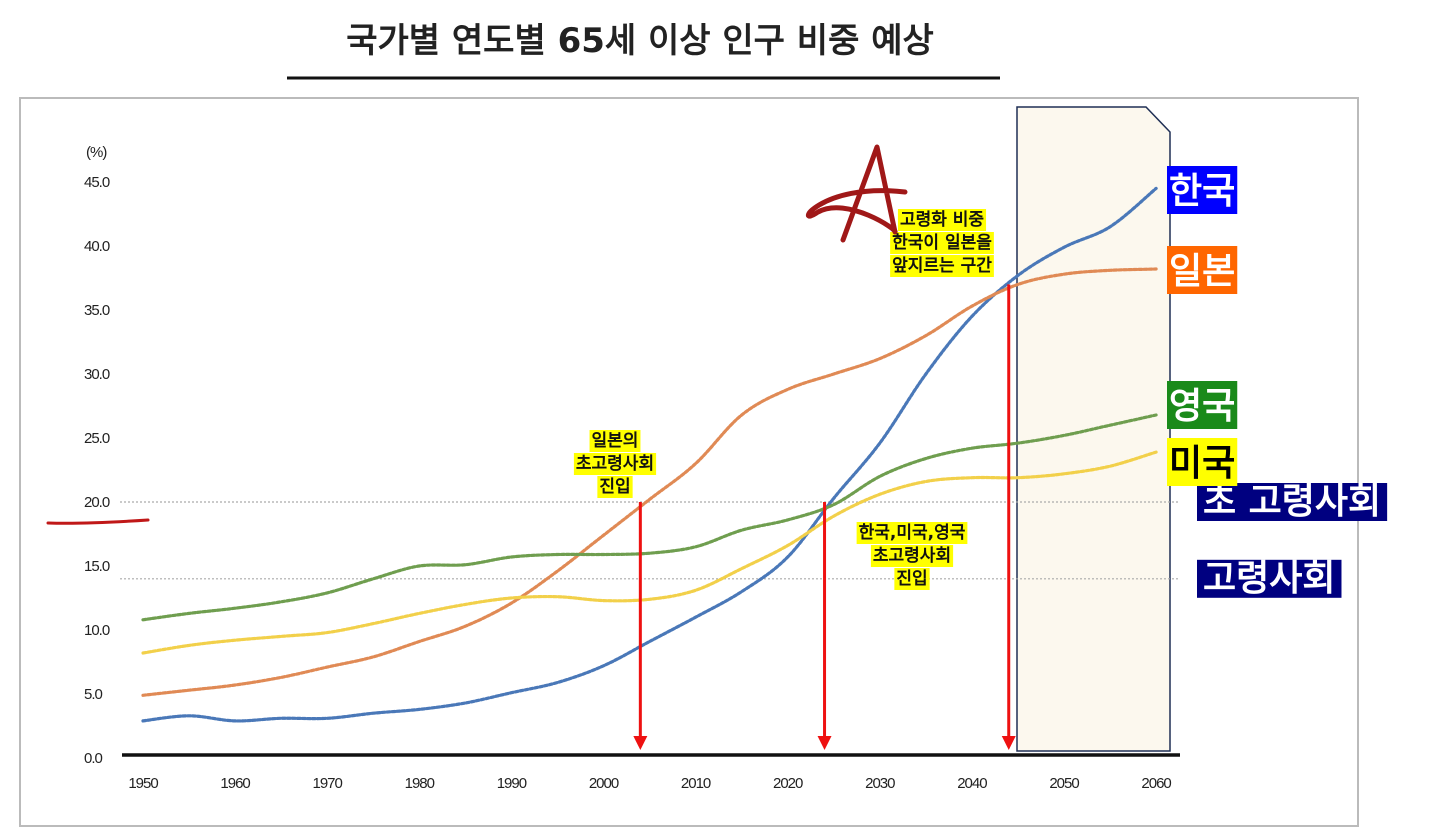  What do you see at coordinates (420, 783) in the screenshot?
I see `x-tick-label: 1980` at bounding box center [420, 783].